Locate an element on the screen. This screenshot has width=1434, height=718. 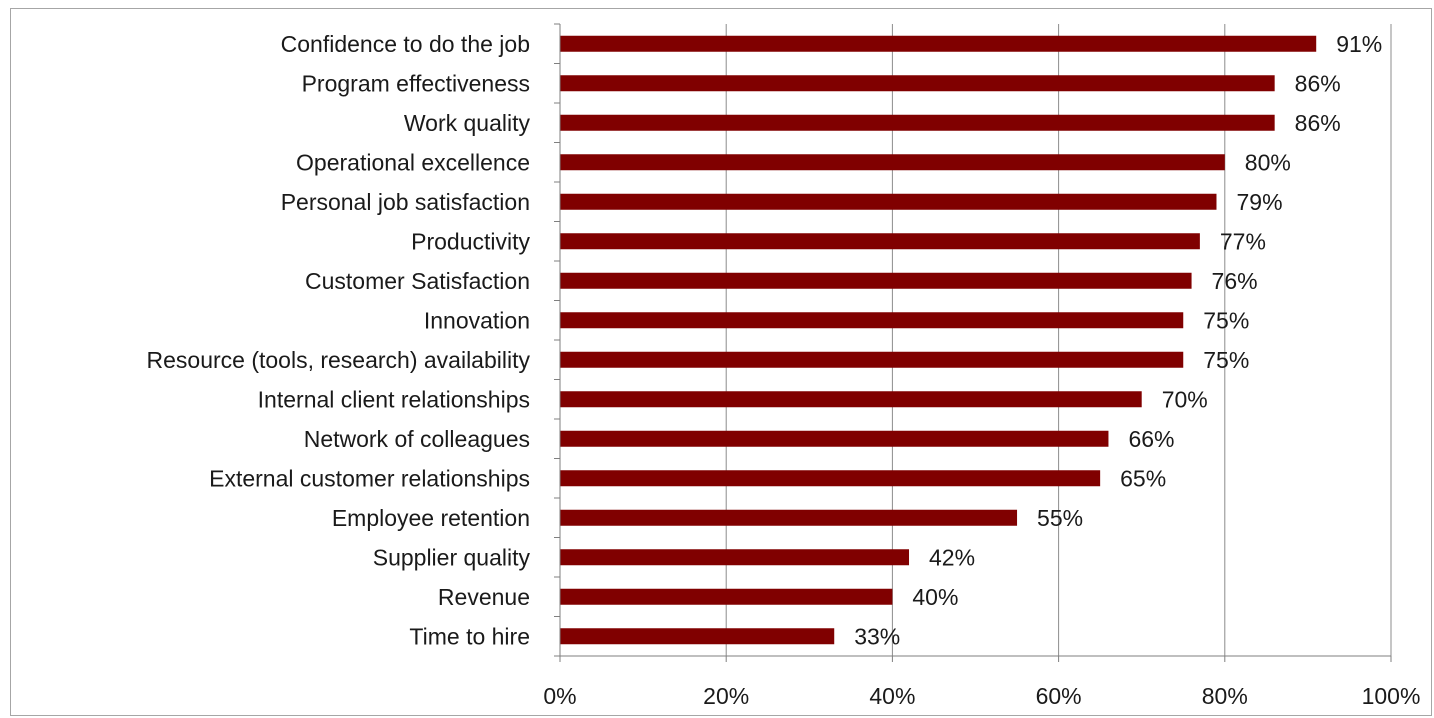
data-label: 55% is located at coordinates (1060, 518).